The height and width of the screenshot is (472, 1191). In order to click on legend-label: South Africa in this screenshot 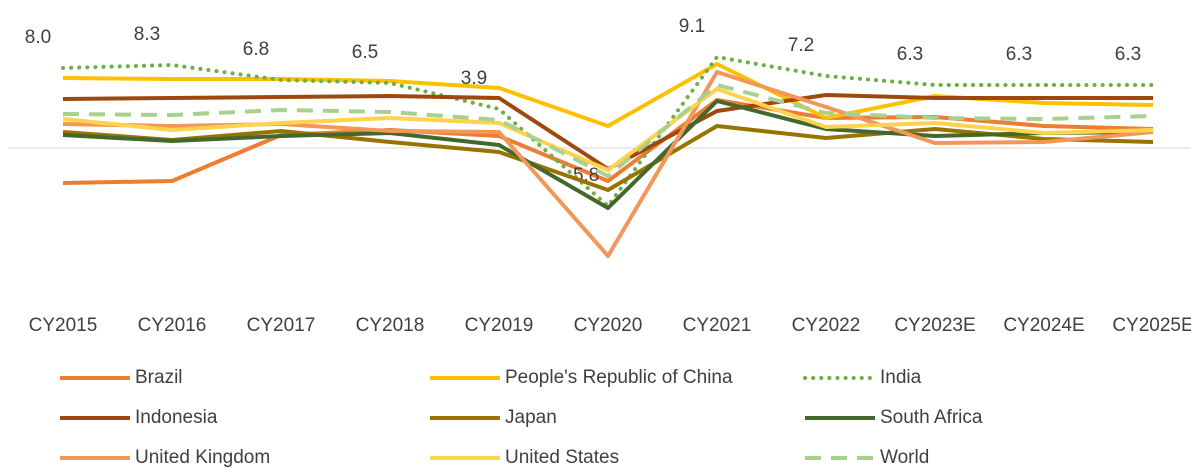, I will do `click(931, 417)`.